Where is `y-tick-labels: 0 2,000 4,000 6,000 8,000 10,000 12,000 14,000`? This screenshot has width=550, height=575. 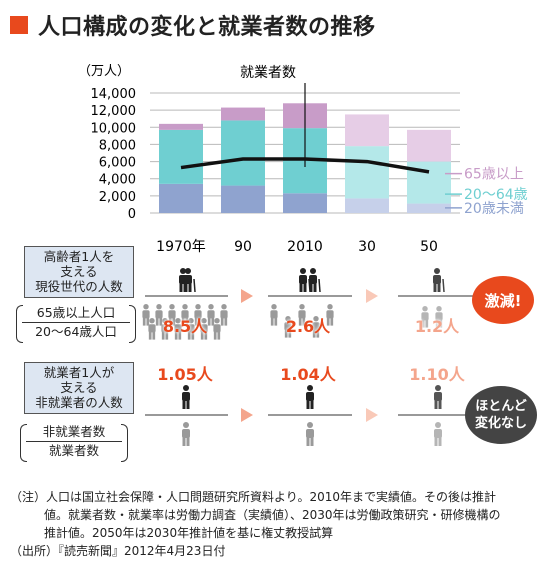
y-tick-labels: 0 2,000 4,000 6,000 8,000 10,000 12,000 14,000 is located at coordinates (114, 154).